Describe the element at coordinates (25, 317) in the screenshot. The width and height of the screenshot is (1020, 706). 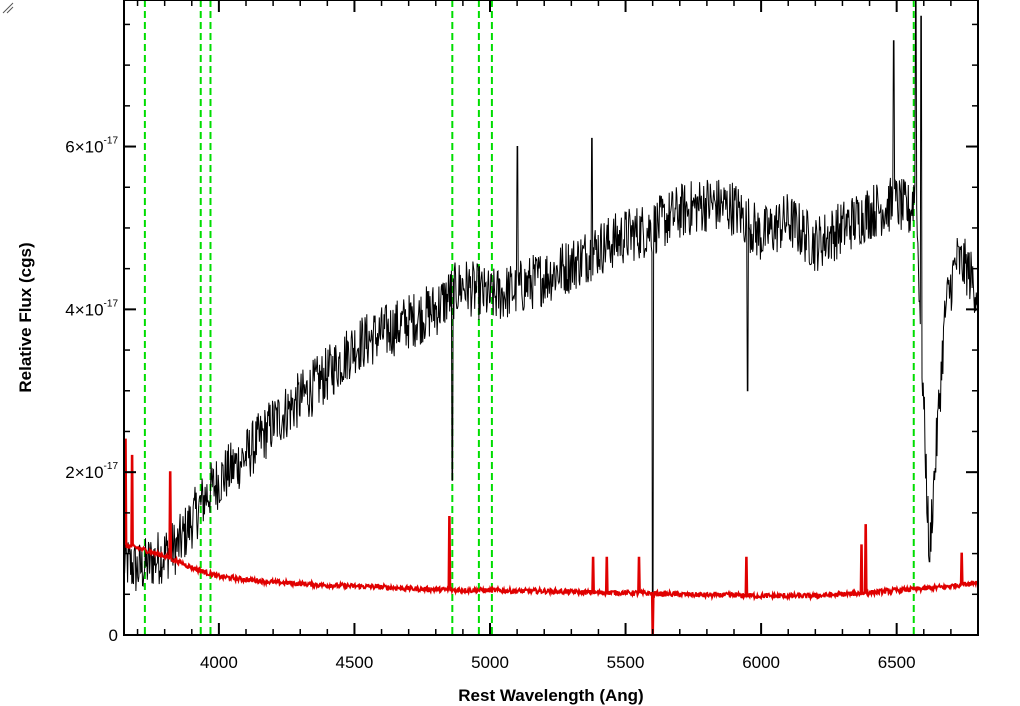
I see `y-axis-title: Relative Flux (cgs)` at that location.